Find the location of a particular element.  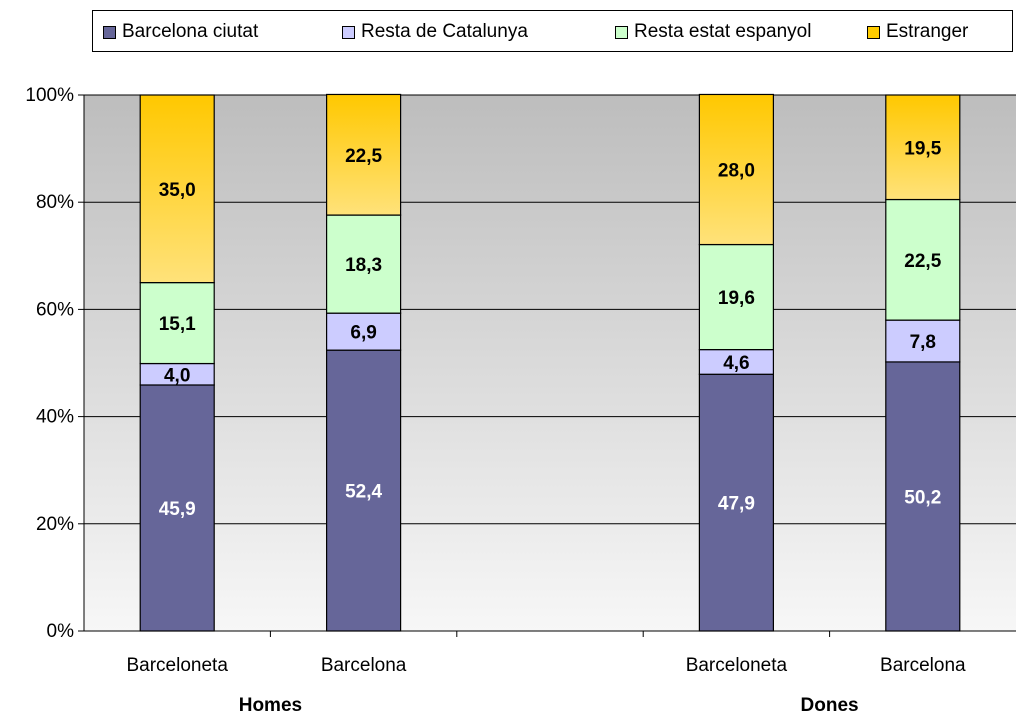

data-label: 15,1 is located at coordinates (177, 324).